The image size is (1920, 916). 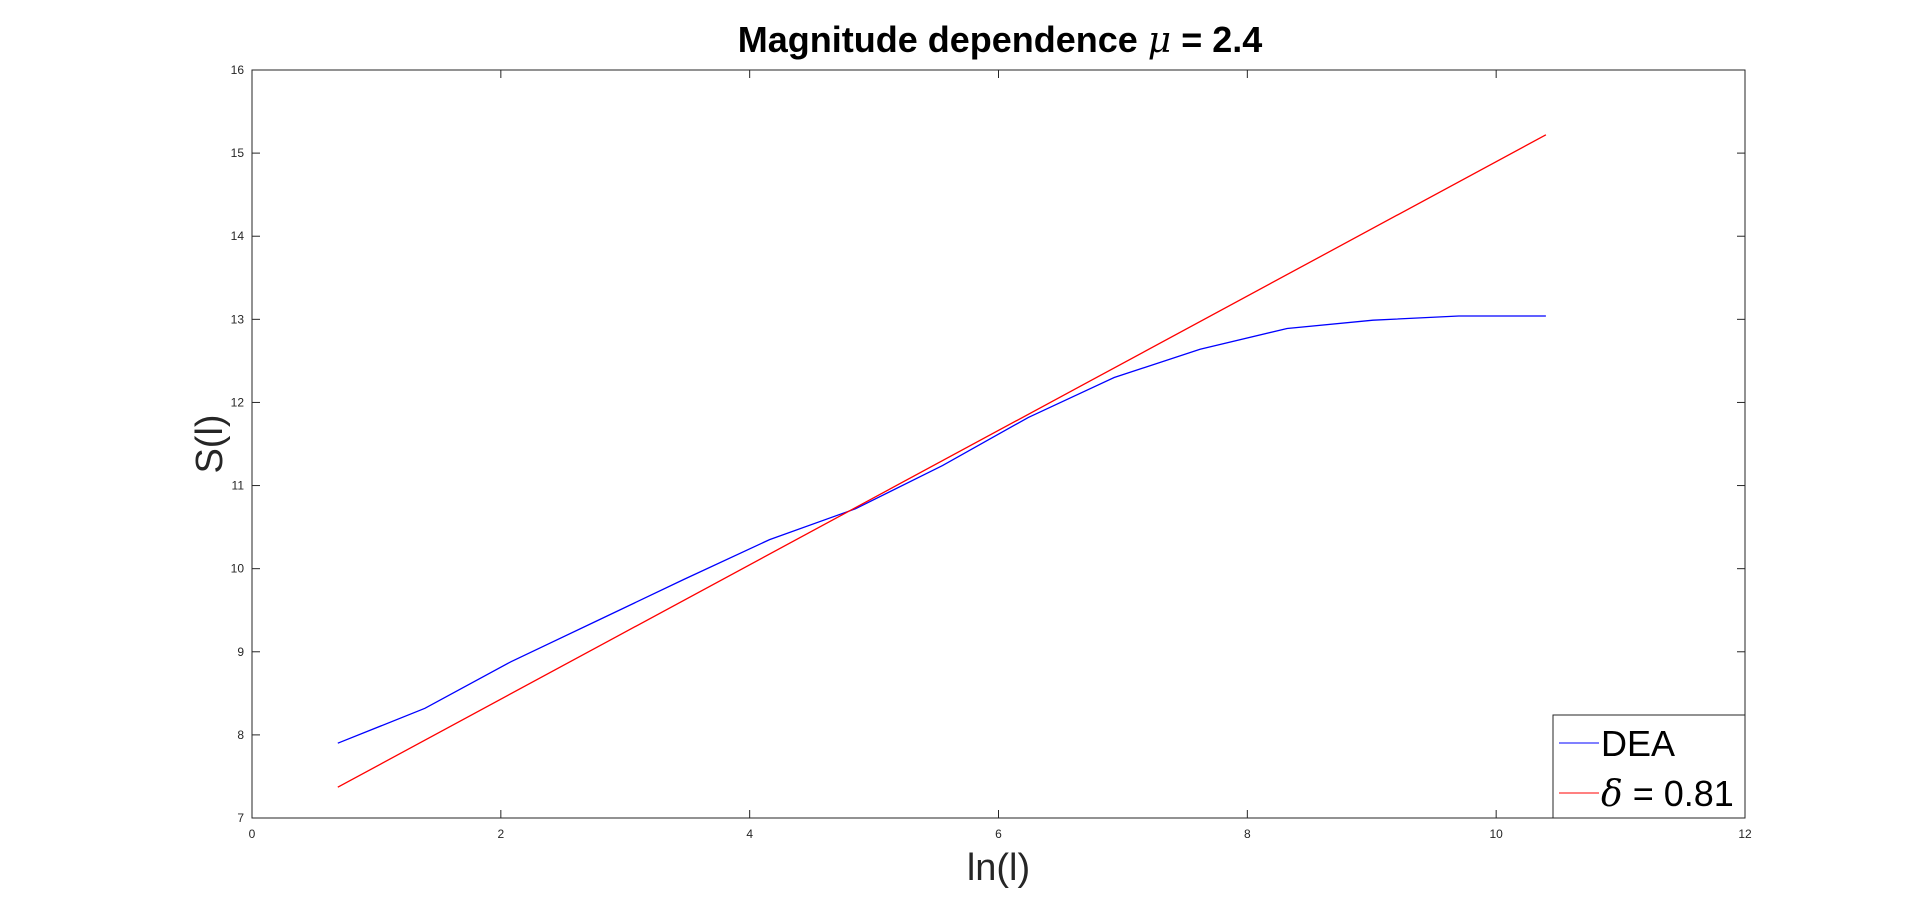 I want to click on y-tick-label: 13, so click(x=238, y=319).